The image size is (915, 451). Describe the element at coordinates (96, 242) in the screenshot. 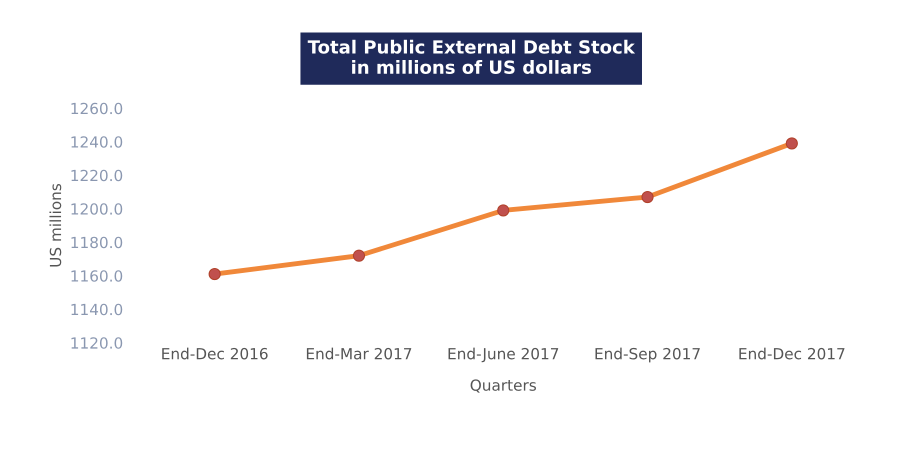

I see `y-tick-label: 1180.0` at that location.